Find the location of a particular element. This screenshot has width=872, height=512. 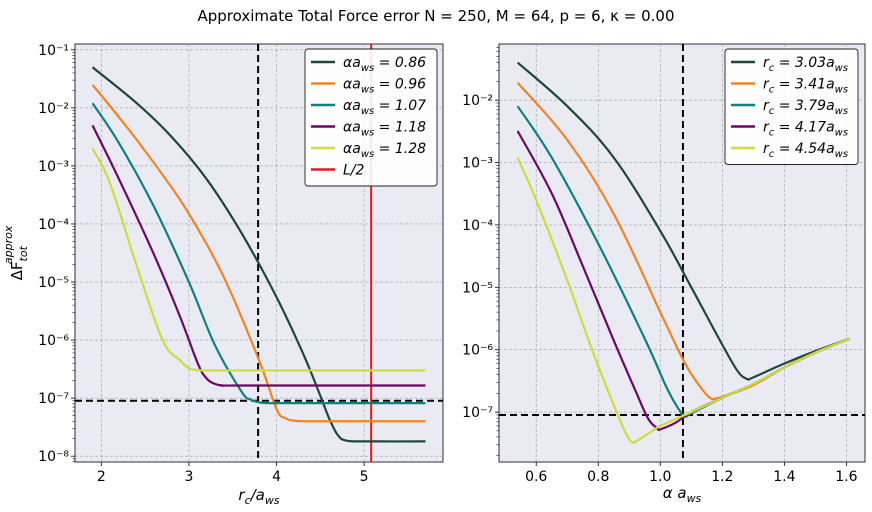

right-y-axis-ticks: 10⁻⁷ 10⁻⁶ 10⁻⁵ 10⁻⁴ 10⁻³ 10⁻² is located at coordinates (480, 251).